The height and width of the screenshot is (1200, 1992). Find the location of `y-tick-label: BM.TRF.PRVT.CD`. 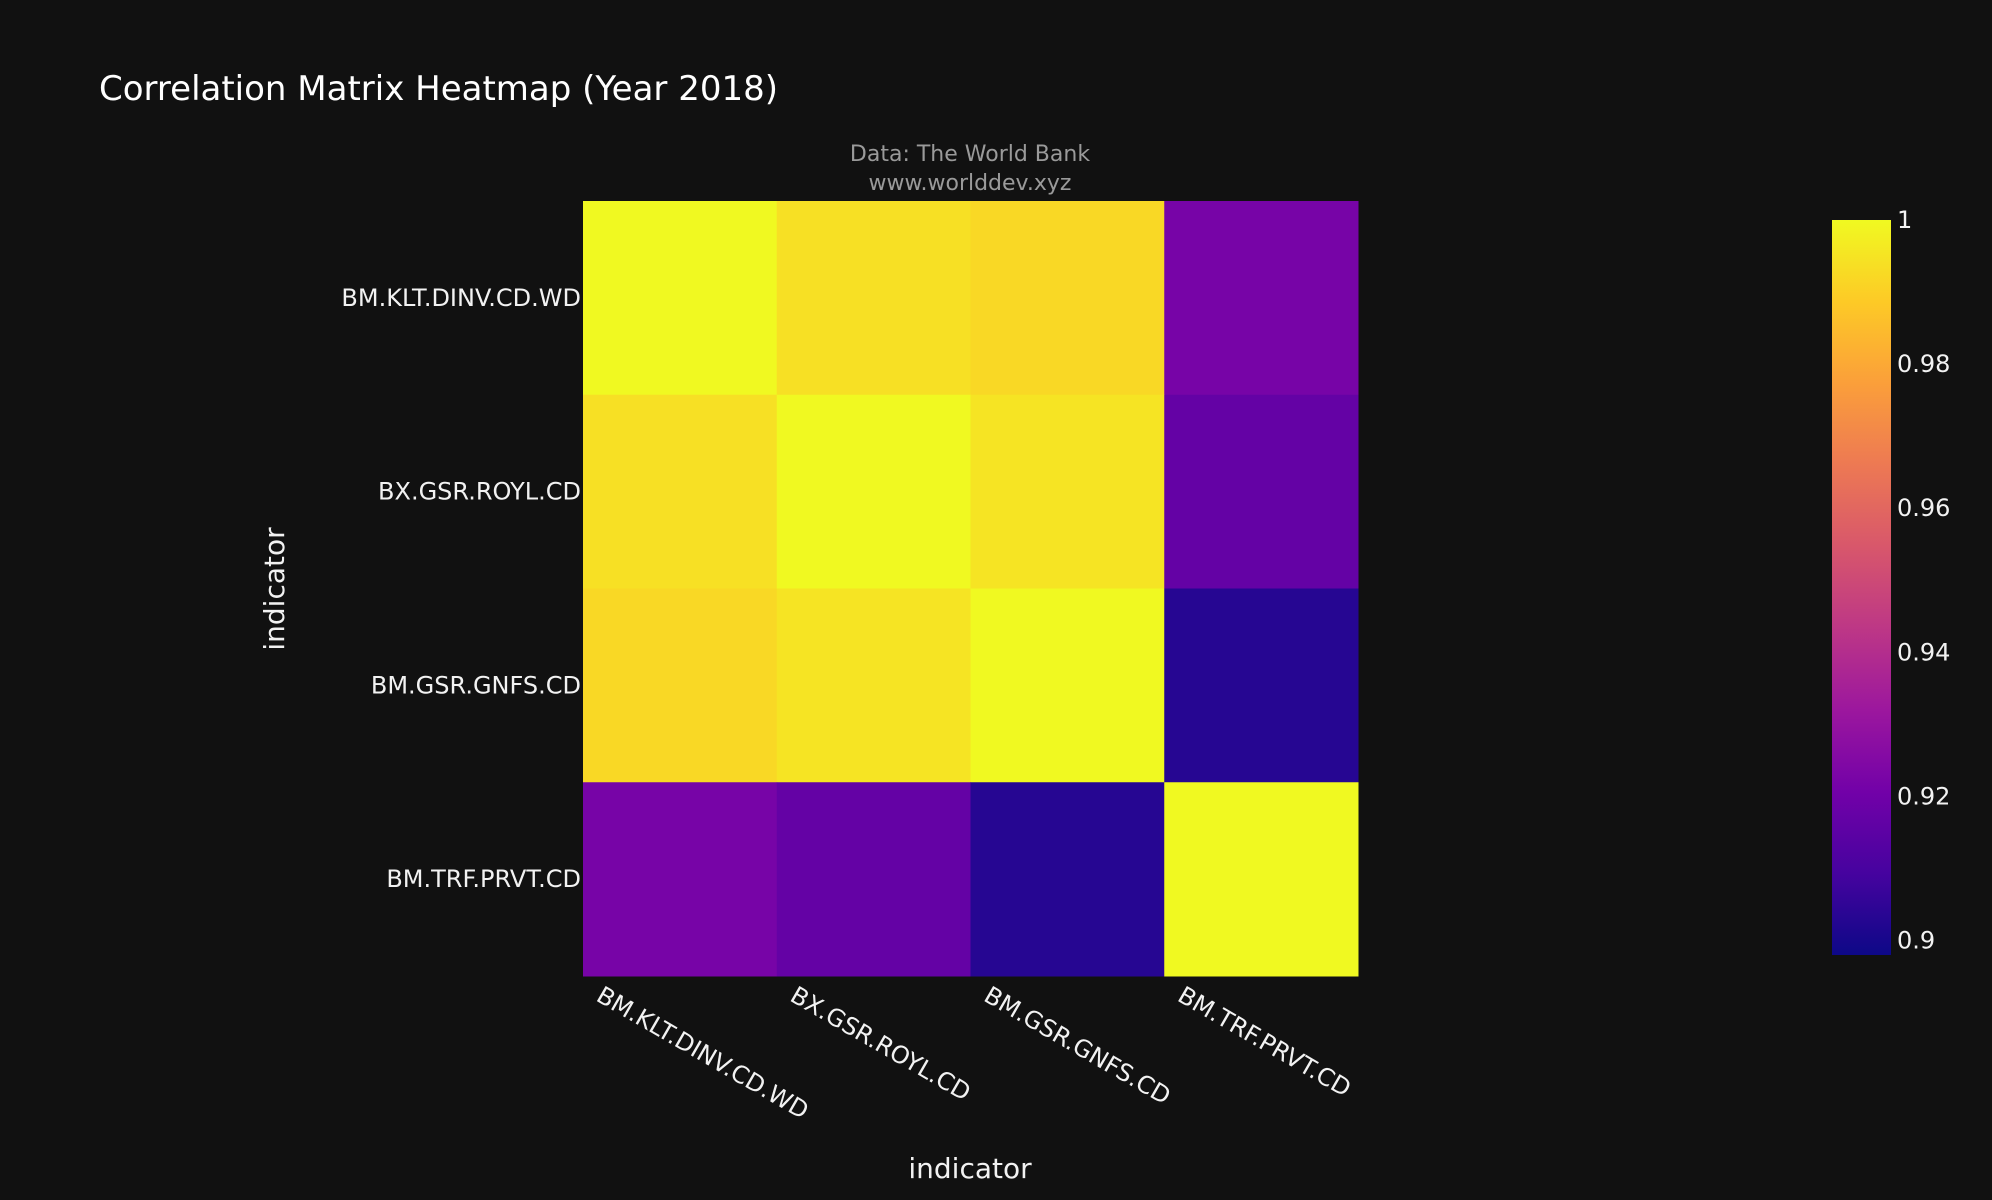

y-tick-label: BM.TRF.PRVT.CD is located at coordinates (483, 879).